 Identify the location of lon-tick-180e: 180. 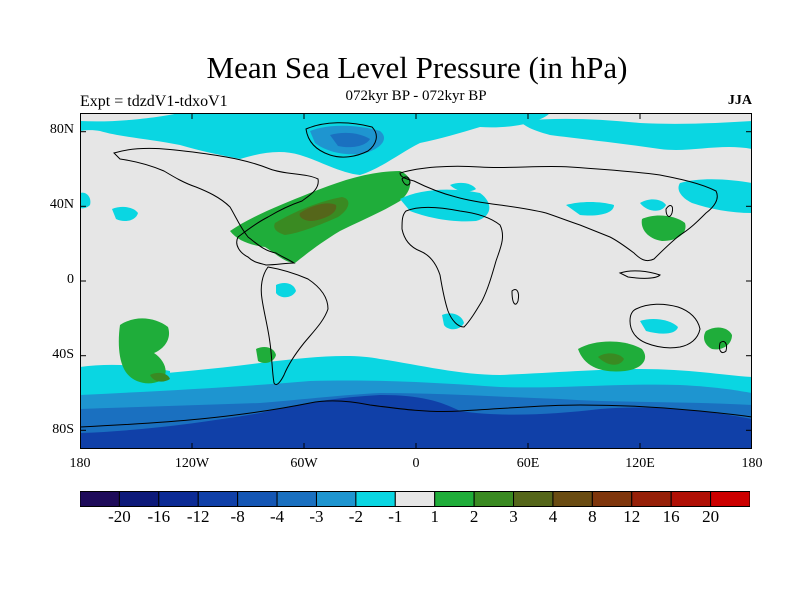
(752, 463).